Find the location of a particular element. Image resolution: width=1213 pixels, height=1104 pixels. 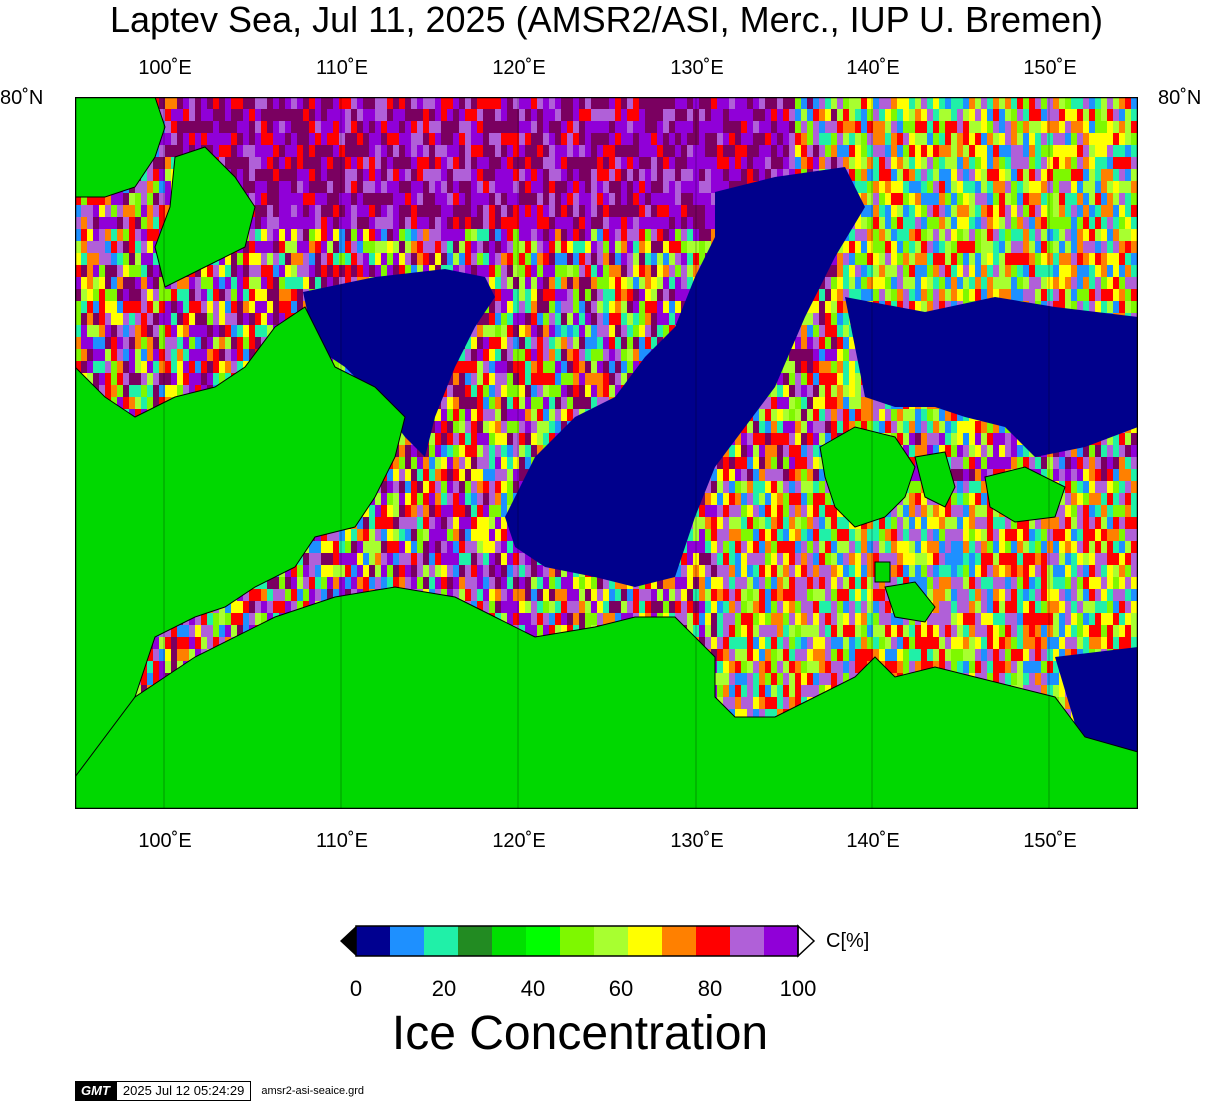

lon-label-top: 120˚E is located at coordinates (519, 68).